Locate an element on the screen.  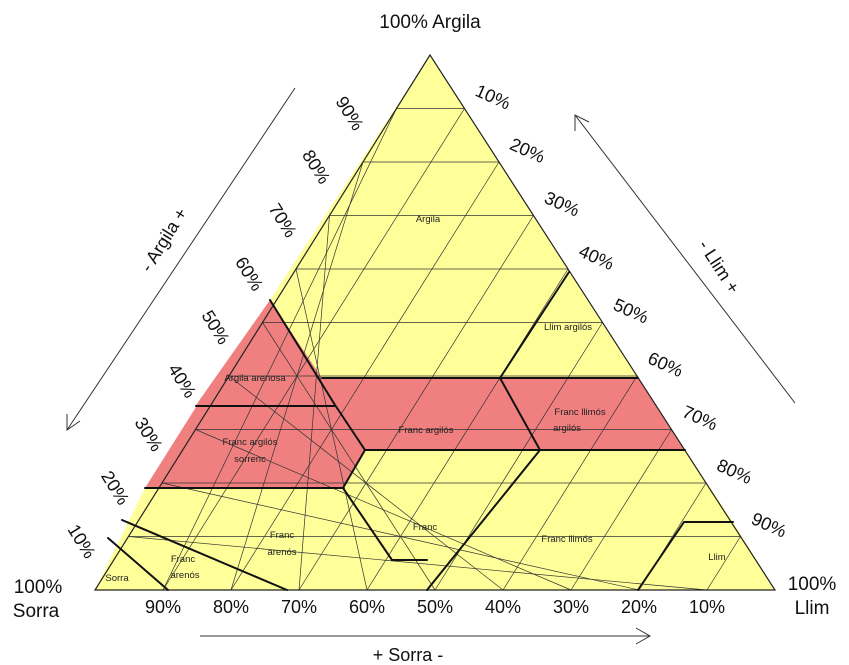
left-axis-arrow is located at coordinates (181, 259).